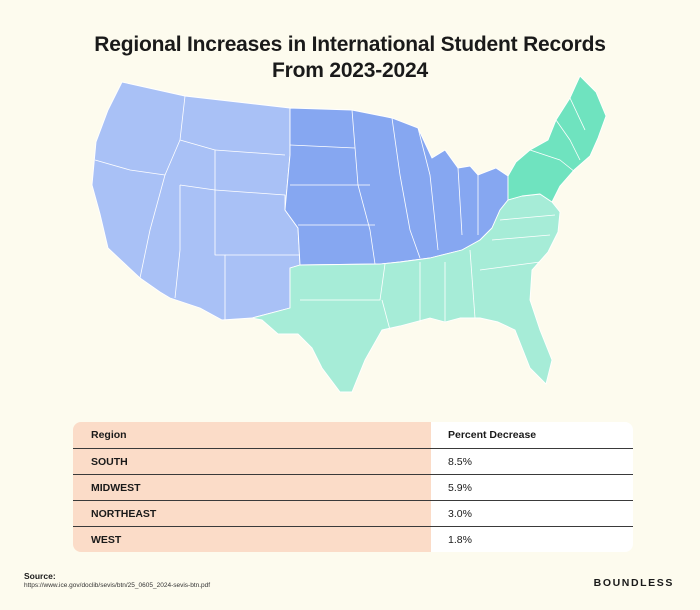 Image resolution: width=700 pixels, height=610 pixels. Describe the element at coordinates (40, 576) in the screenshot. I see `source-label: Source:` at that location.